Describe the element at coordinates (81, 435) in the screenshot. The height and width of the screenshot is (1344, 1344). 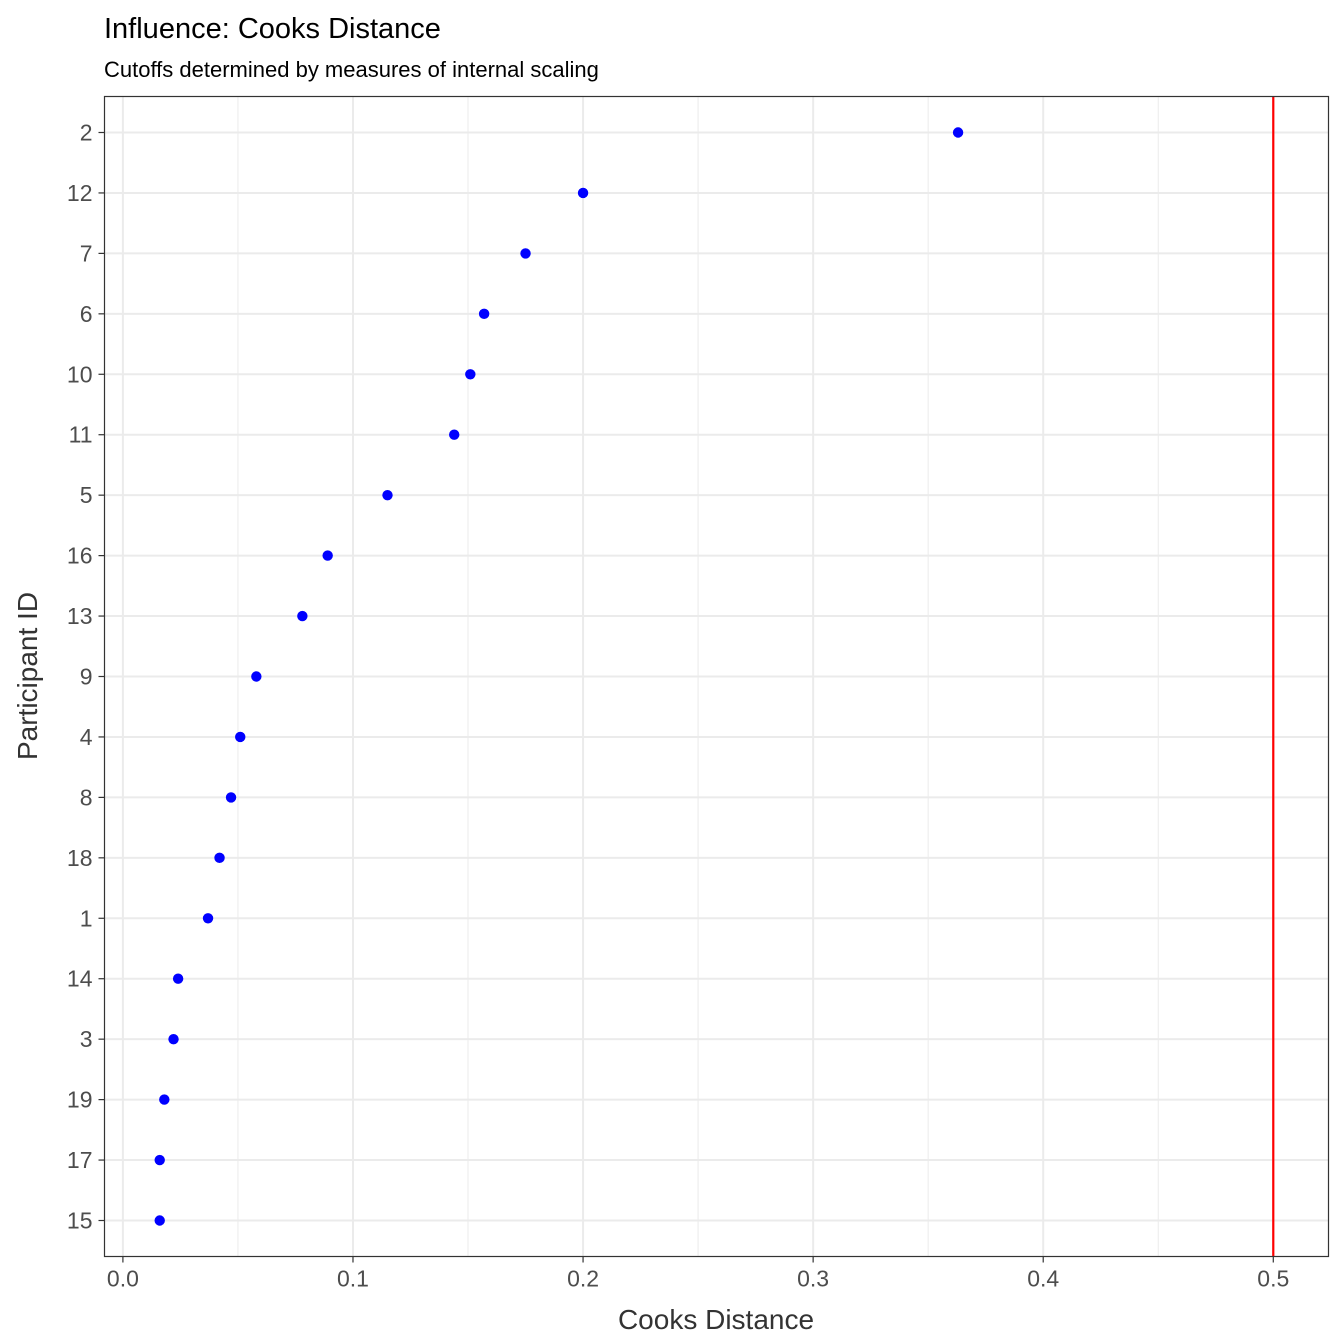
I see `y-tick-label: 11` at that location.